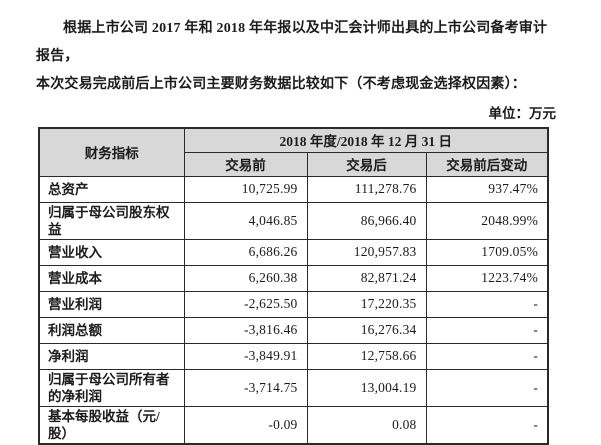 The height and width of the screenshot is (445, 601). Describe the element at coordinates (366, 189) in the screenshot. I see `value-after: 111,278.76` at that location.